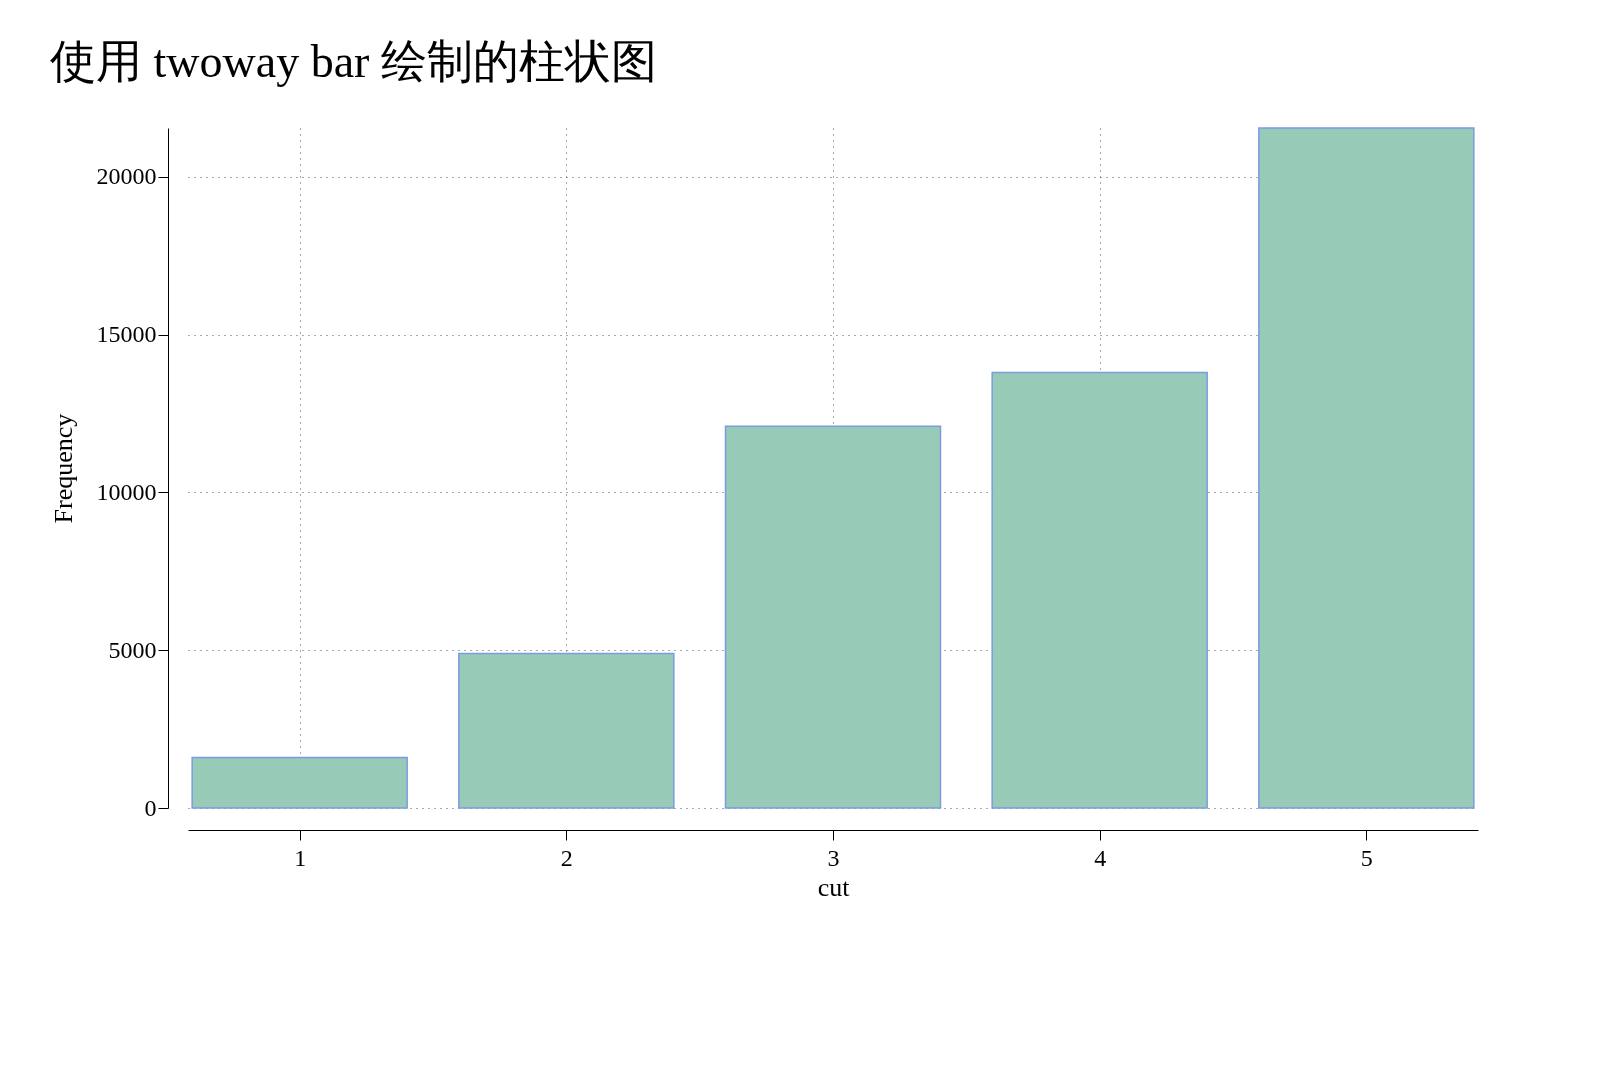 The width and height of the screenshot is (1600, 1067). I want to click on x-tick-label: 5, so click(1366, 857).